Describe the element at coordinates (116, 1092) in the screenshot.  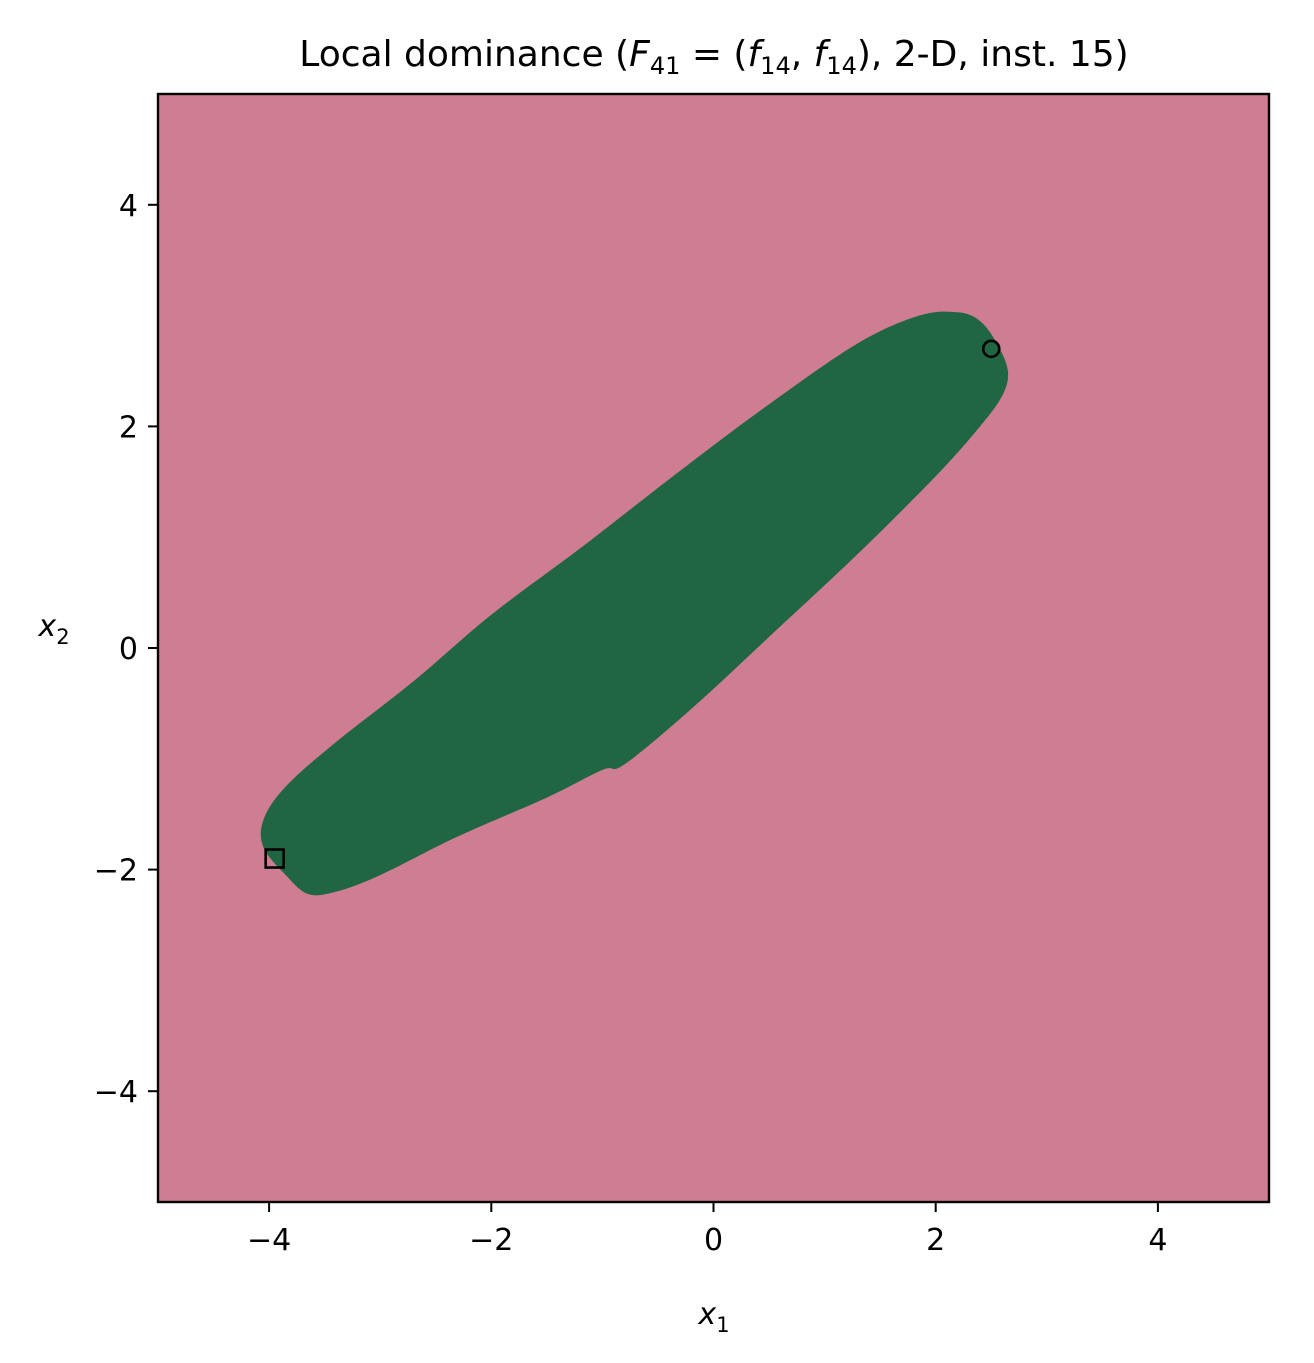
I see `y-tick-label: −4` at that location.